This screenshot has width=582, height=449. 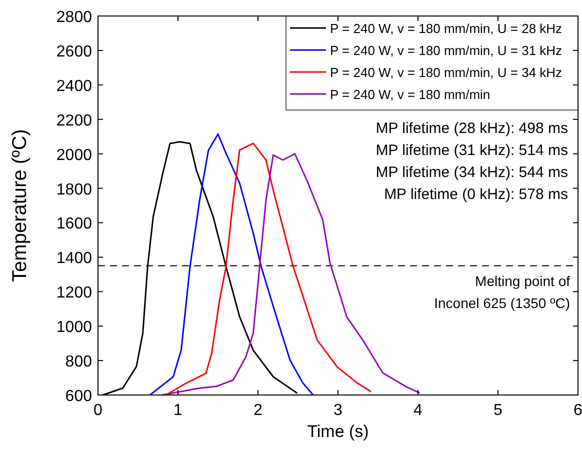 What do you see at coordinates (578, 410) in the screenshot?
I see `x-tick-label: 6` at bounding box center [578, 410].